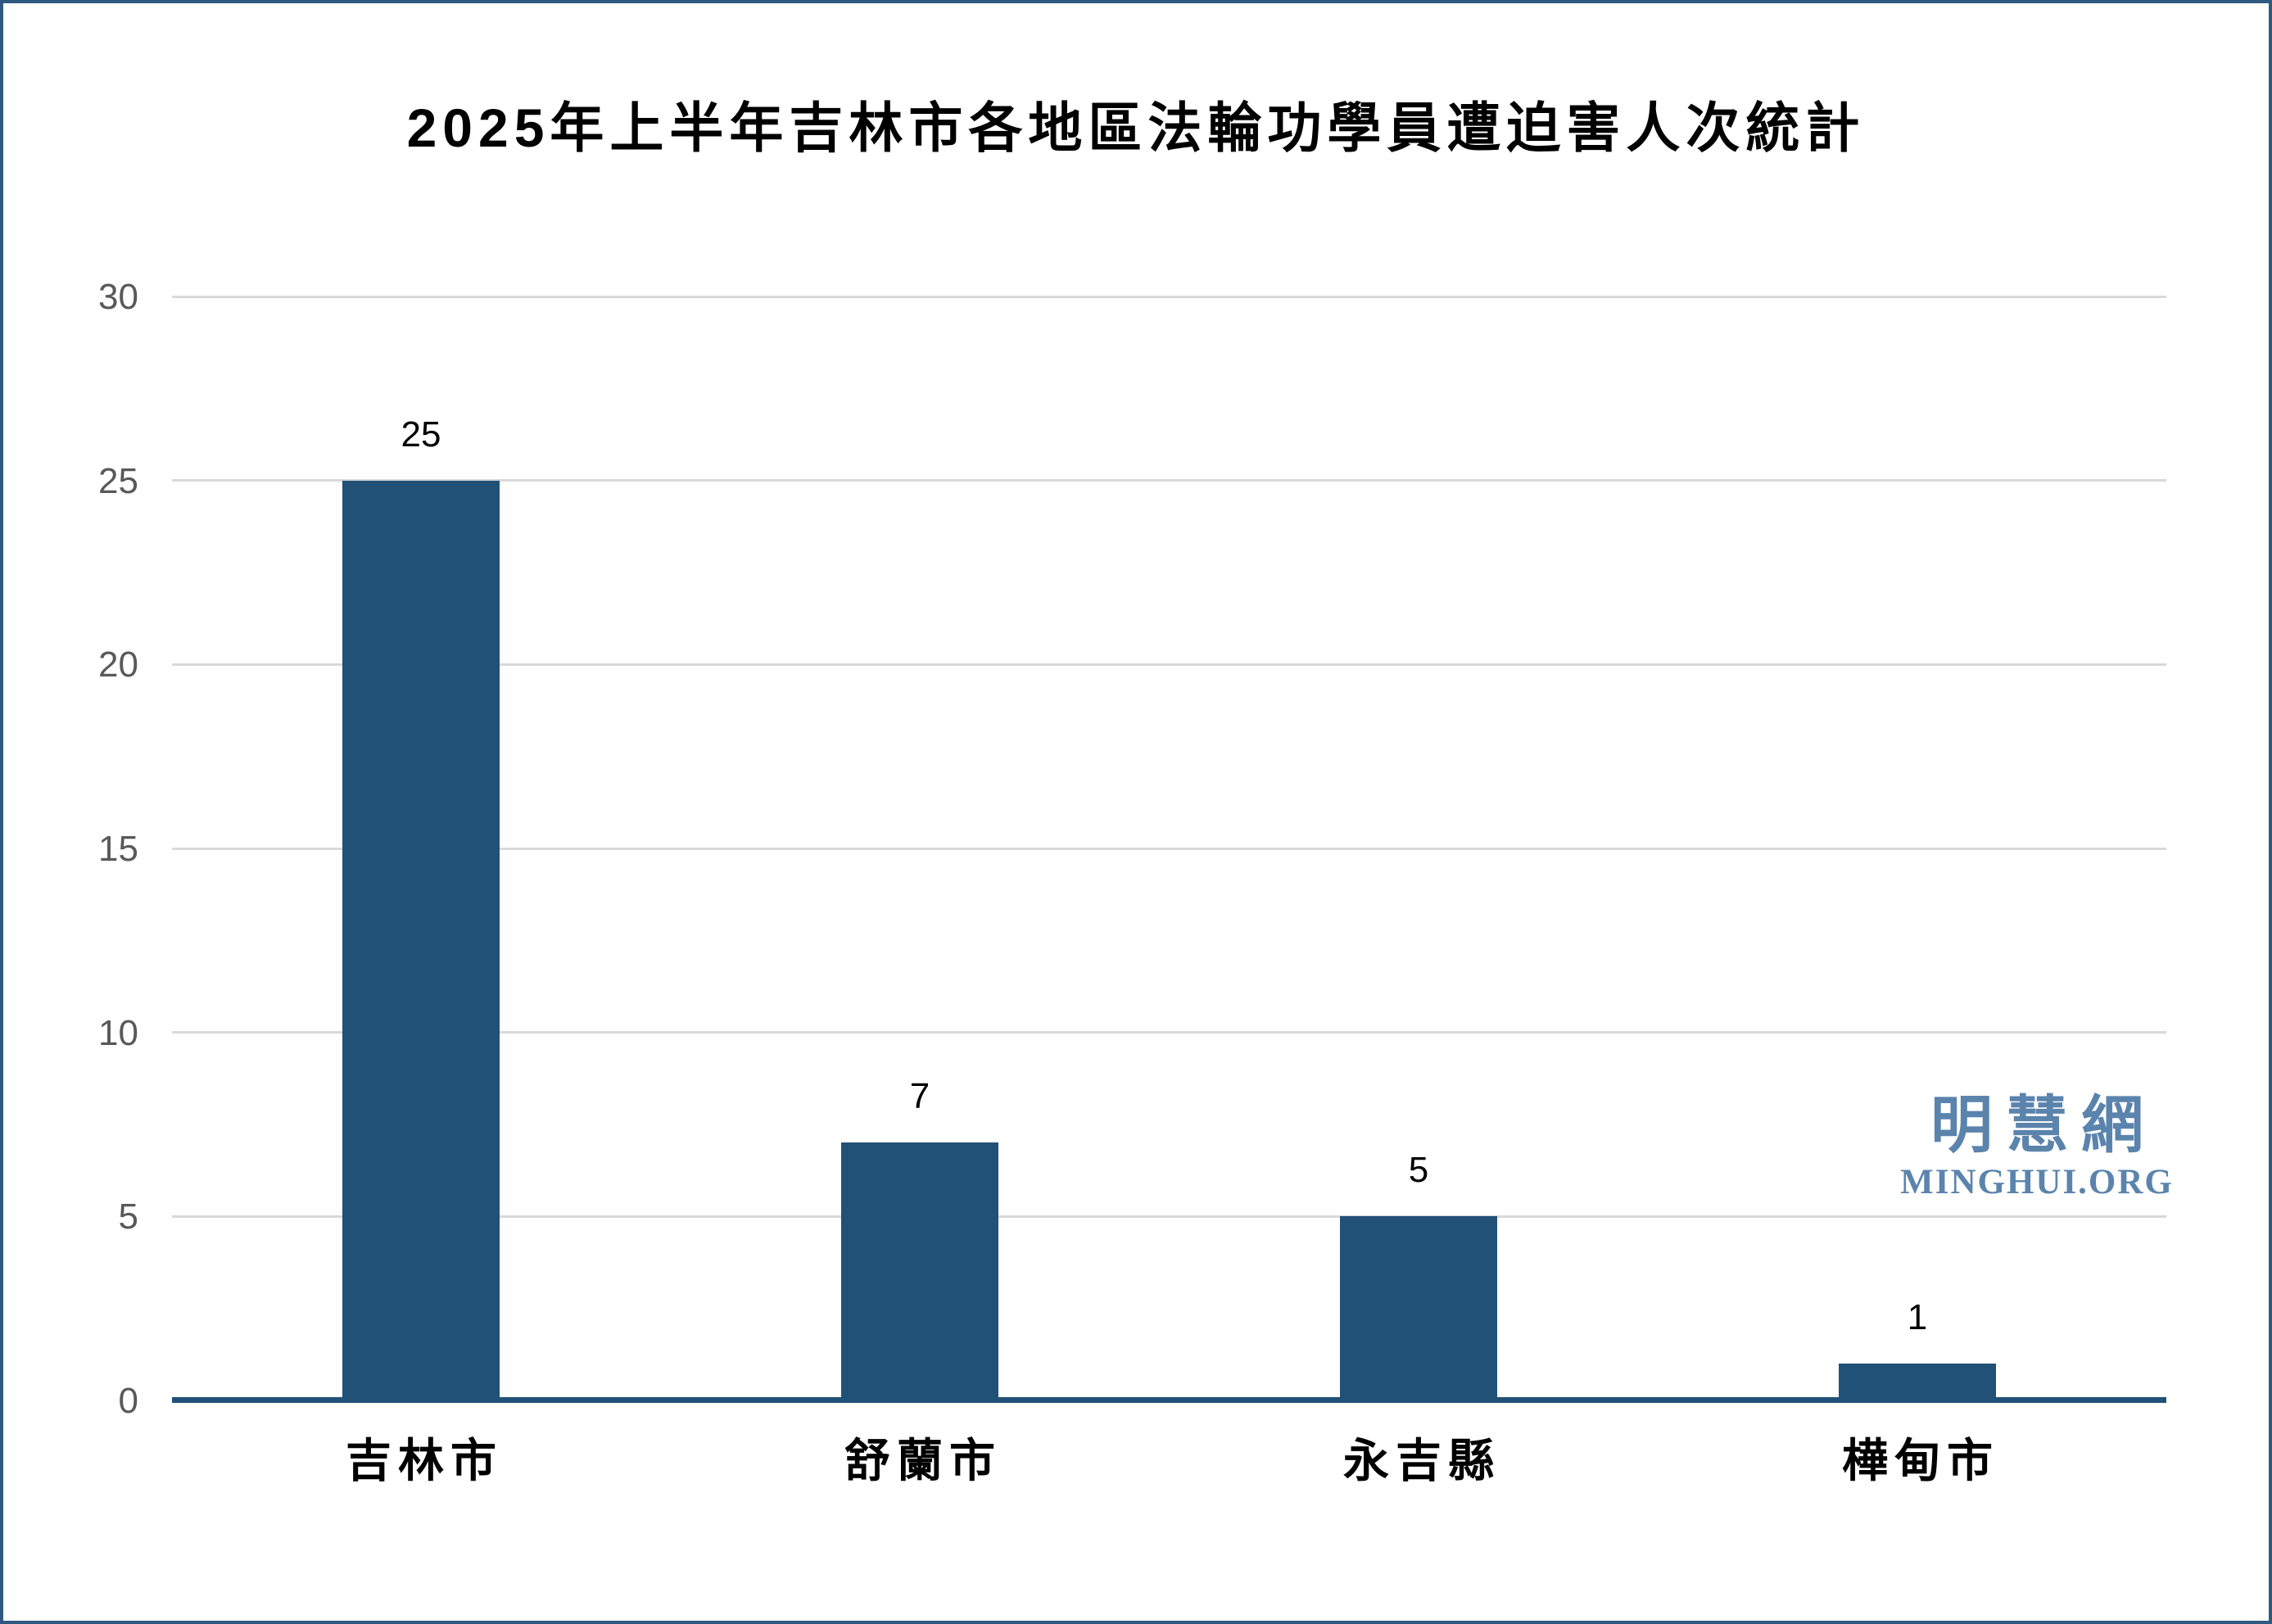 The height and width of the screenshot is (1624, 2272). Describe the element at coordinates (1136, 127) in the screenshot. I see `chart-title: 2025年上半年吉林市各地區法輪功學員遭迫害人次統計` at that location.